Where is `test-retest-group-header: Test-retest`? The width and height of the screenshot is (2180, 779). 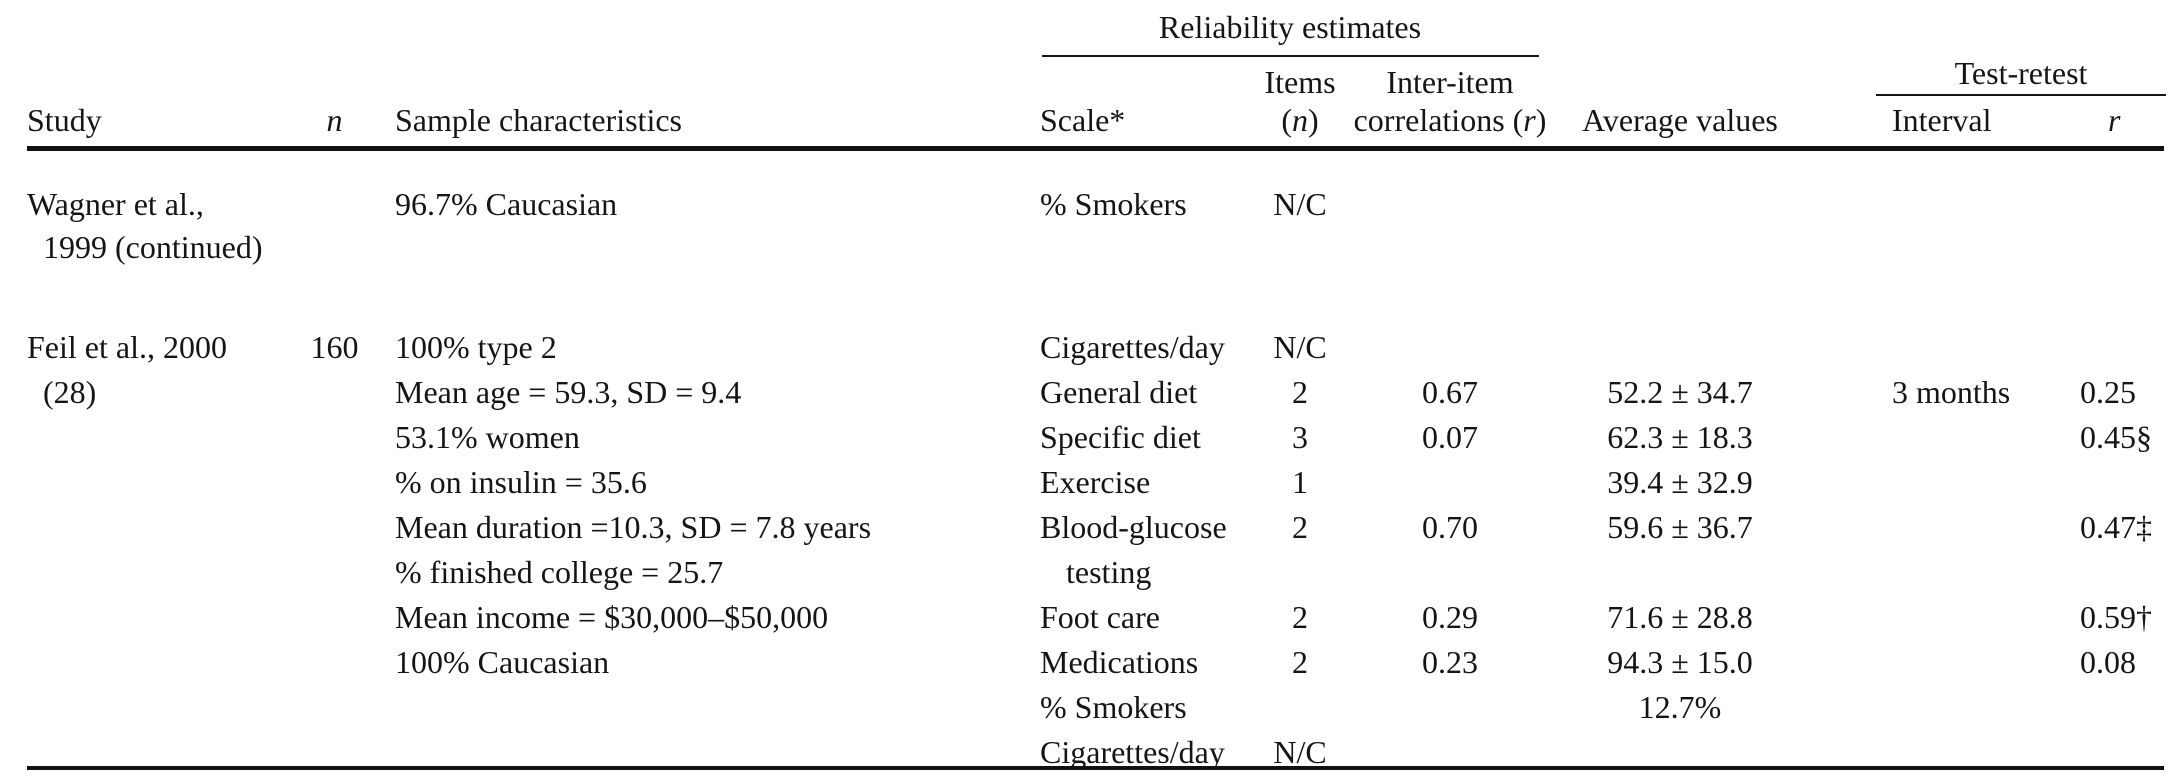
test-retest-group-header: Test-retest is located at coordinates (2021, 73).